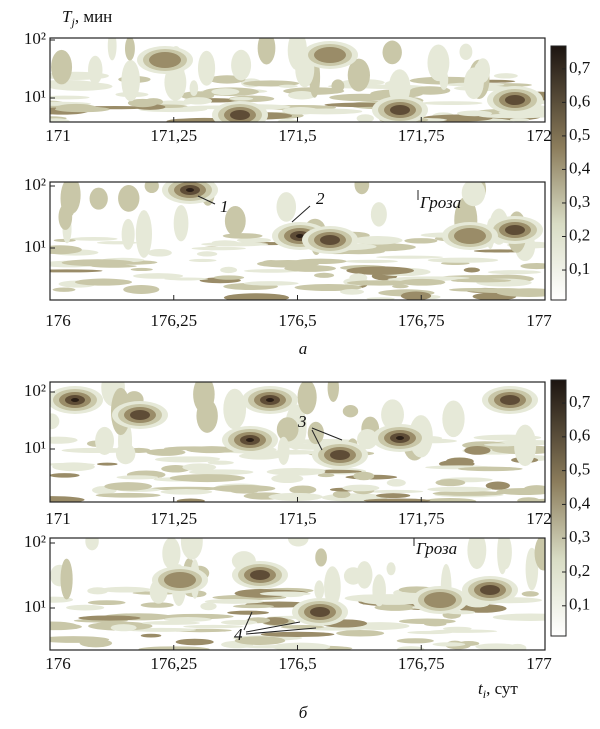 This screenshot has height=729, width=600. I want to click on caption: б, so click(303, 712).